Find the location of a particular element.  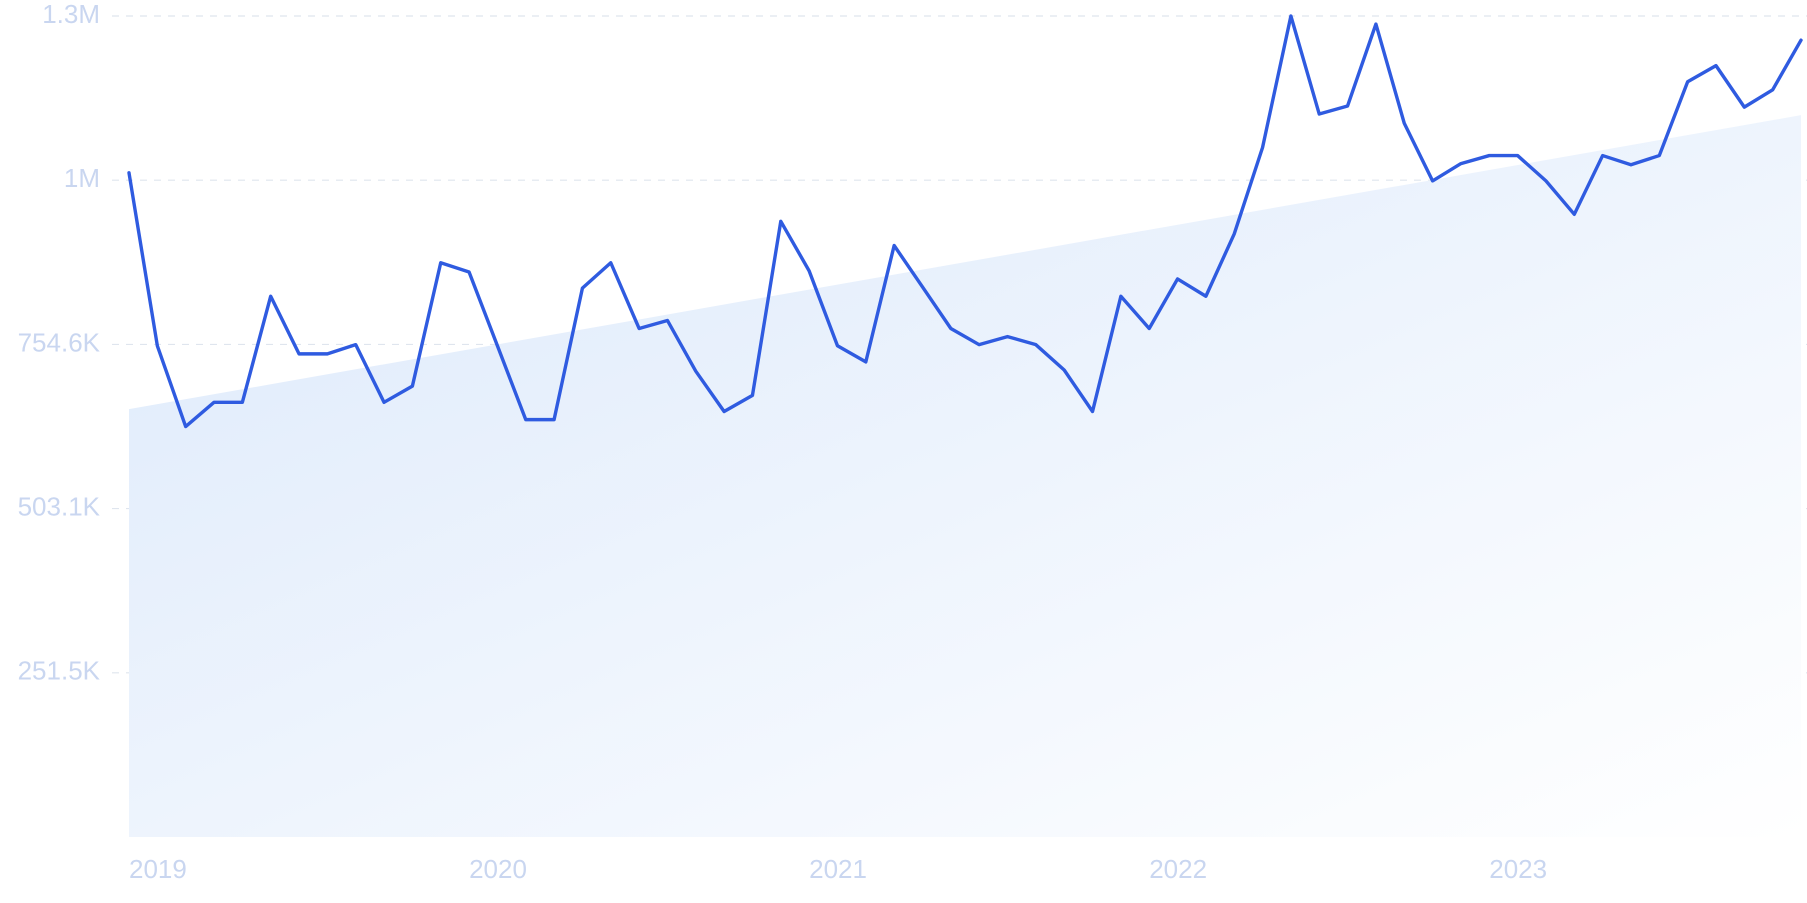

y-tick-label: 503.1K is located at coordinates (59, 506).